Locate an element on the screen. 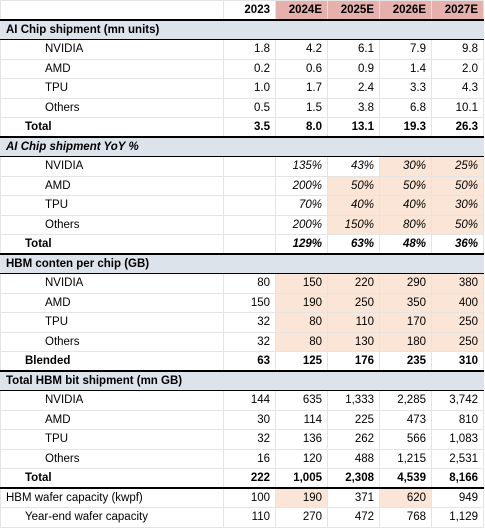 This screenshot has height=528, width=485. table-row: Others 32 80 130 180 250 is located at coordinates (242, 341).